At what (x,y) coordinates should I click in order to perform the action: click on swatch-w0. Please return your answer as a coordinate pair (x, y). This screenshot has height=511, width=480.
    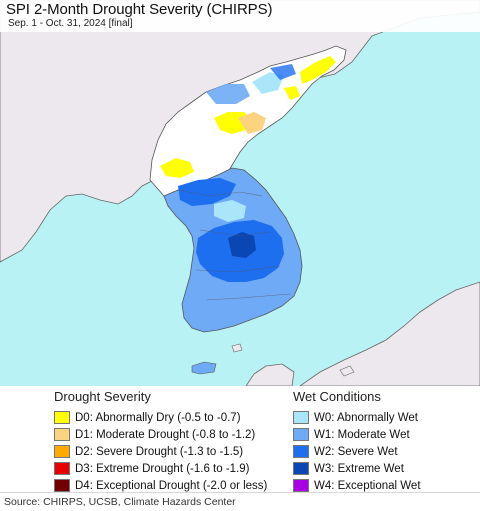
    Looking at the image, I should click on (301, 417).